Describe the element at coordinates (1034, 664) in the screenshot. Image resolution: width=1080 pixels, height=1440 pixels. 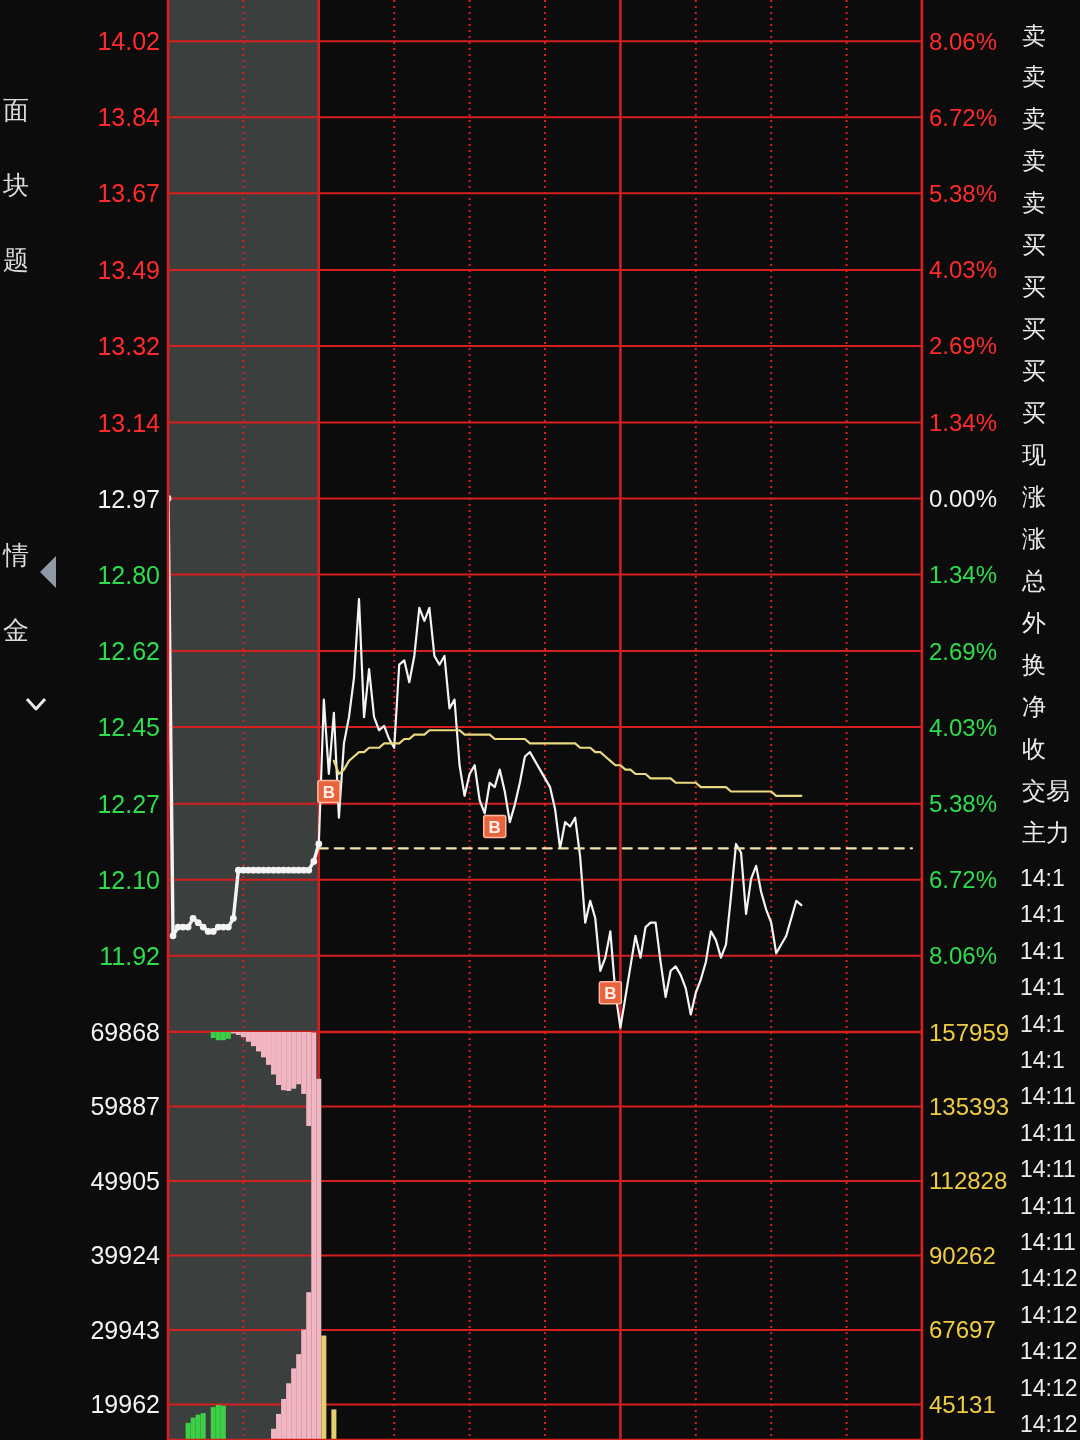
I see `text: 换` at that location.